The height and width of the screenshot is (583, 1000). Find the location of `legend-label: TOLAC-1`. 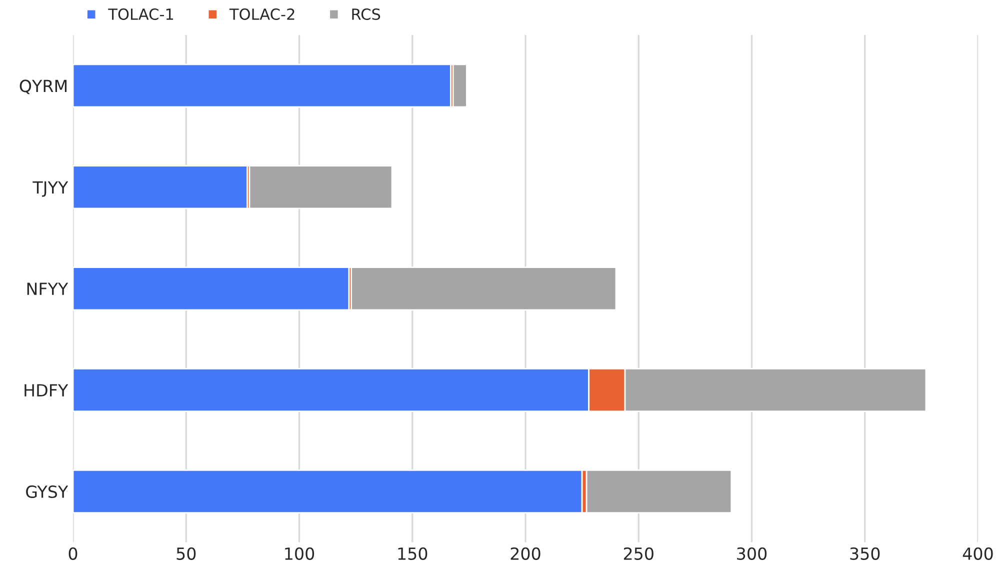

legend-label: TOLAC-1 is located at coordinates (141, 14).